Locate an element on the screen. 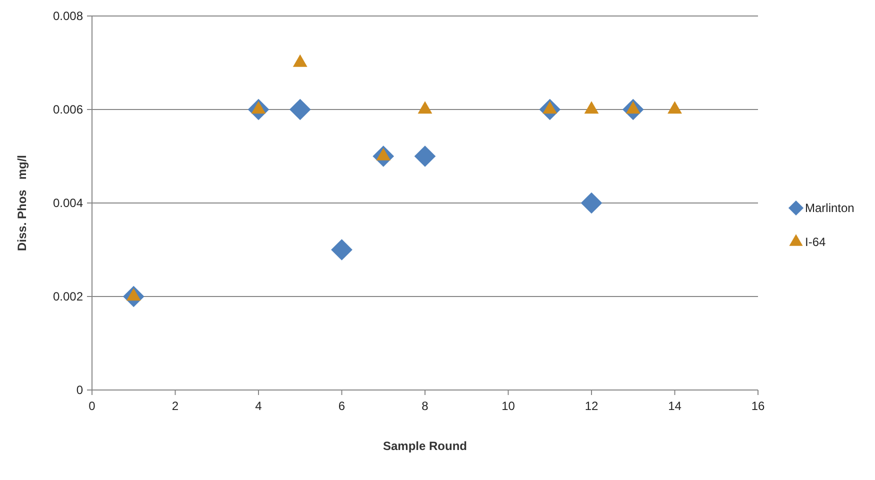 Image resolution: width=875 pixels, height=480 pixels. x-tick-label: 0 is located at coordinates (92, 406).